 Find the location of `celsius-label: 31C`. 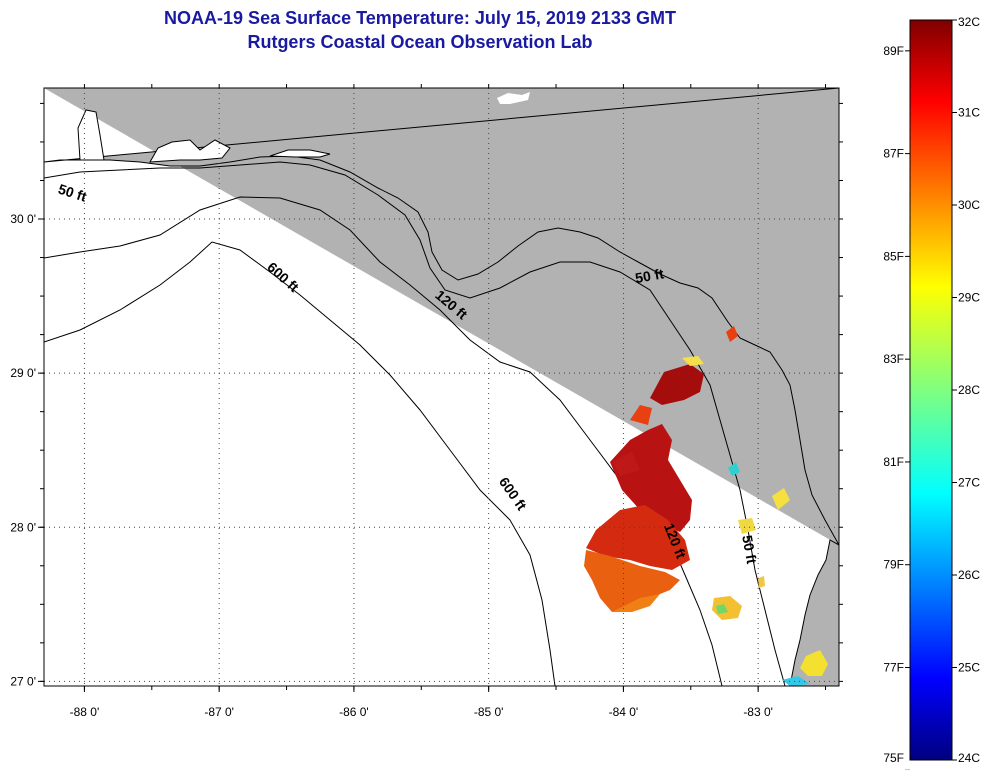

celsius-label: 31C is located at coordinates (969, 113).